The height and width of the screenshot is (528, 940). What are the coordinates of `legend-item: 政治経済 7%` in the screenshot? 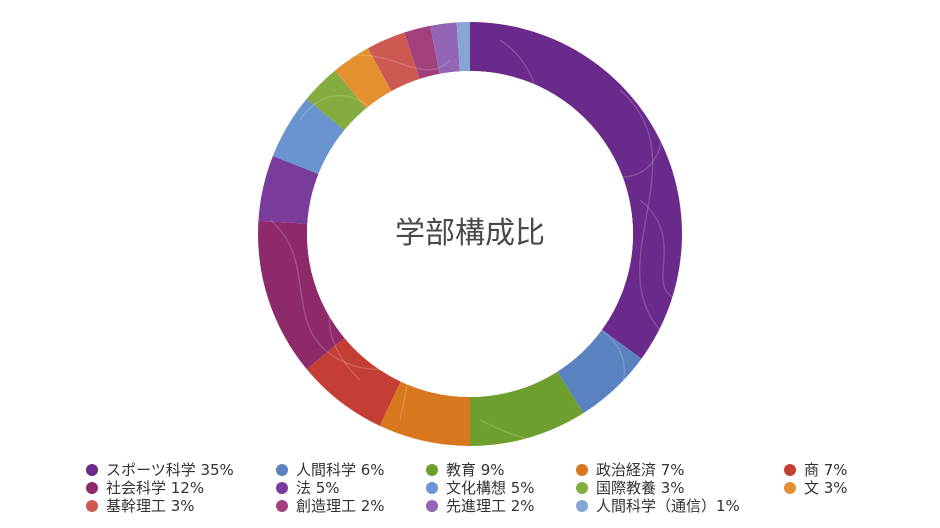 It's located at (630, 470).